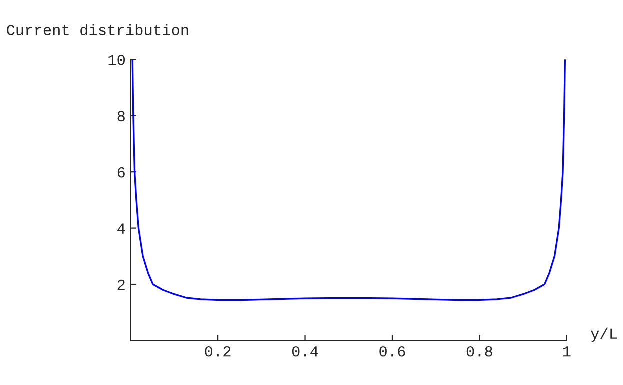  Describe the element at coordinates (604, 335) in the screenshot. I see `x-axis-title: y/L` at that location.